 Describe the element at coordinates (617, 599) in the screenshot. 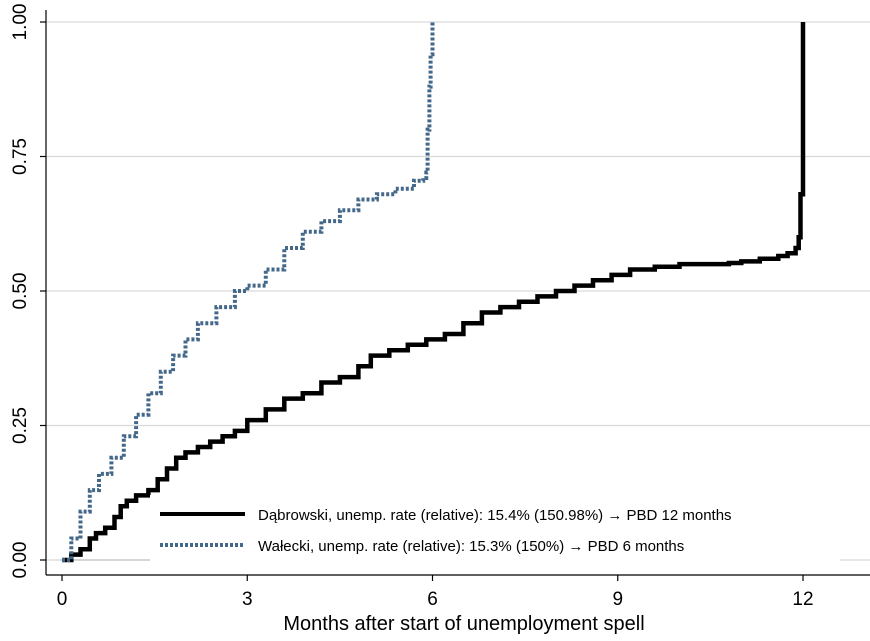

I see `x-tick-label: 9` at that location.